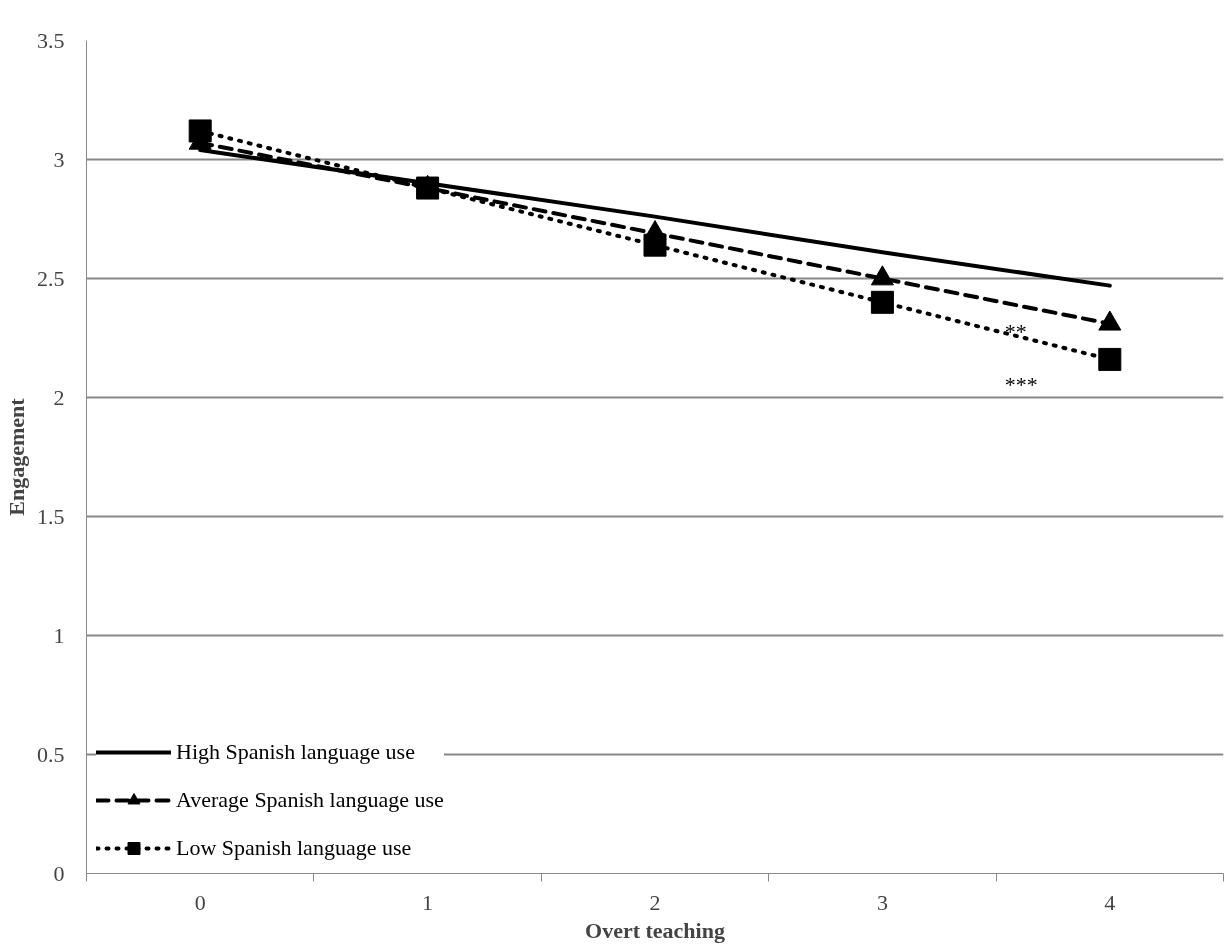 Image resolution: width=1232 pixels, height=949 pixels. What do you see at coordinates (295, 752) in the screenshot?
I see `legend-label: High Spanish language use` at bounding box center [295, 752].